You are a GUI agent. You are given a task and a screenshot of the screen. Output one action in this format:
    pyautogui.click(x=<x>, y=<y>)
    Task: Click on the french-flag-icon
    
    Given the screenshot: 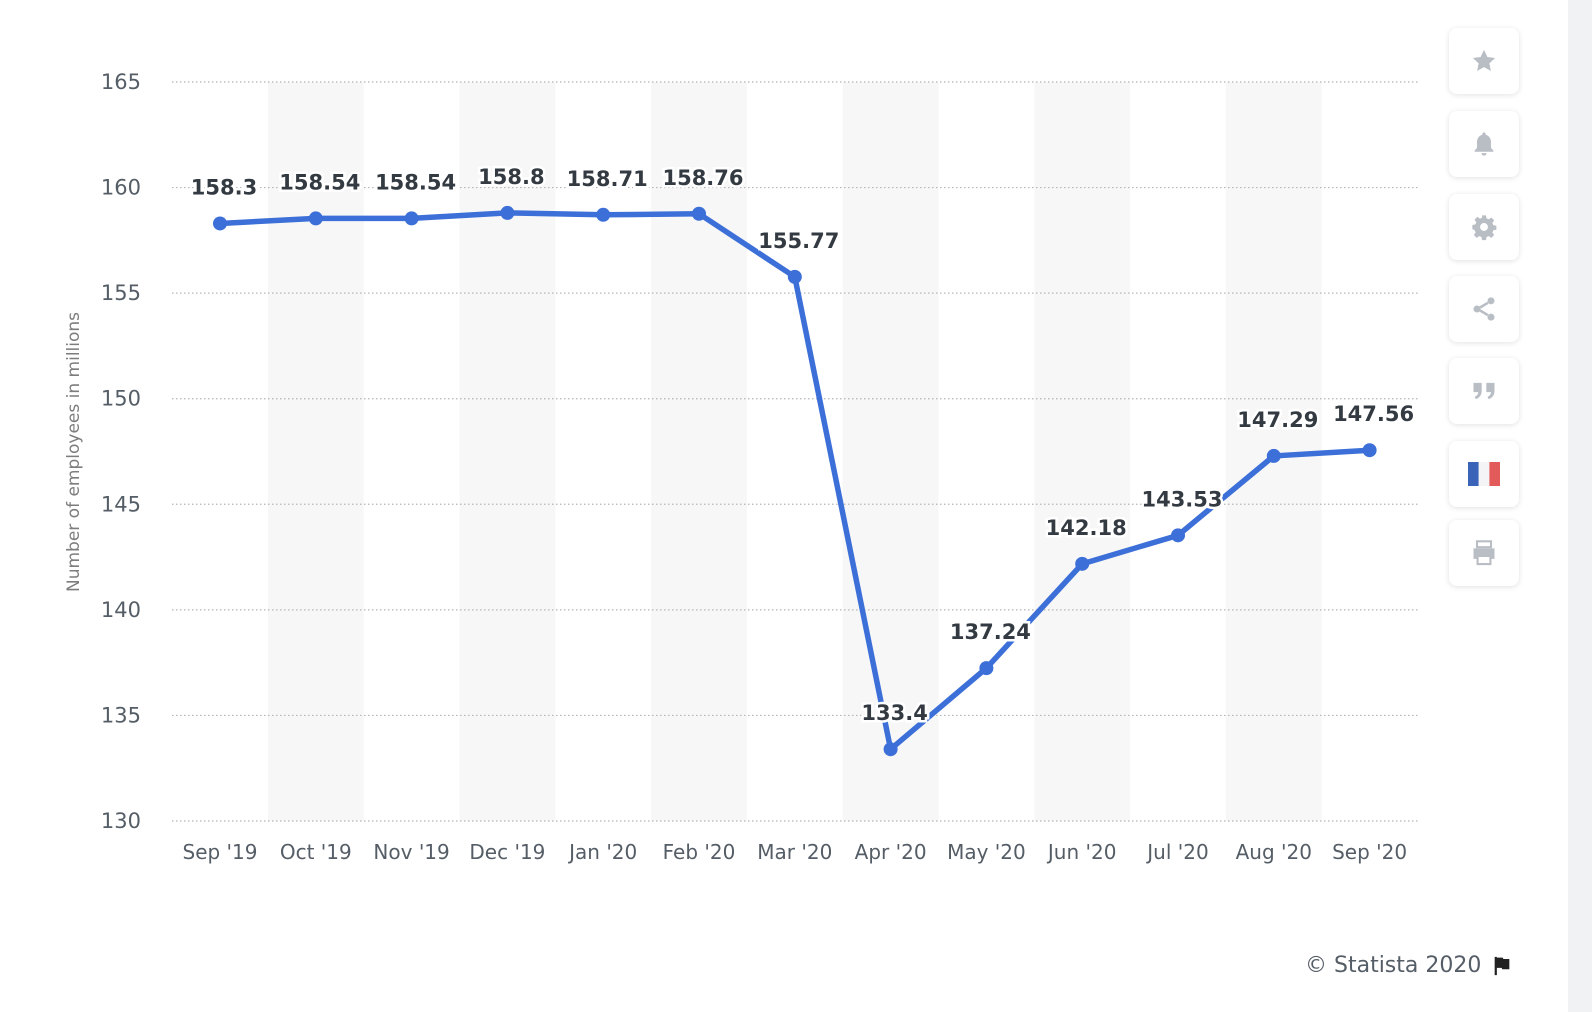 What is the action you would take?
    pyautogui.click(x=1484, y=474)
    